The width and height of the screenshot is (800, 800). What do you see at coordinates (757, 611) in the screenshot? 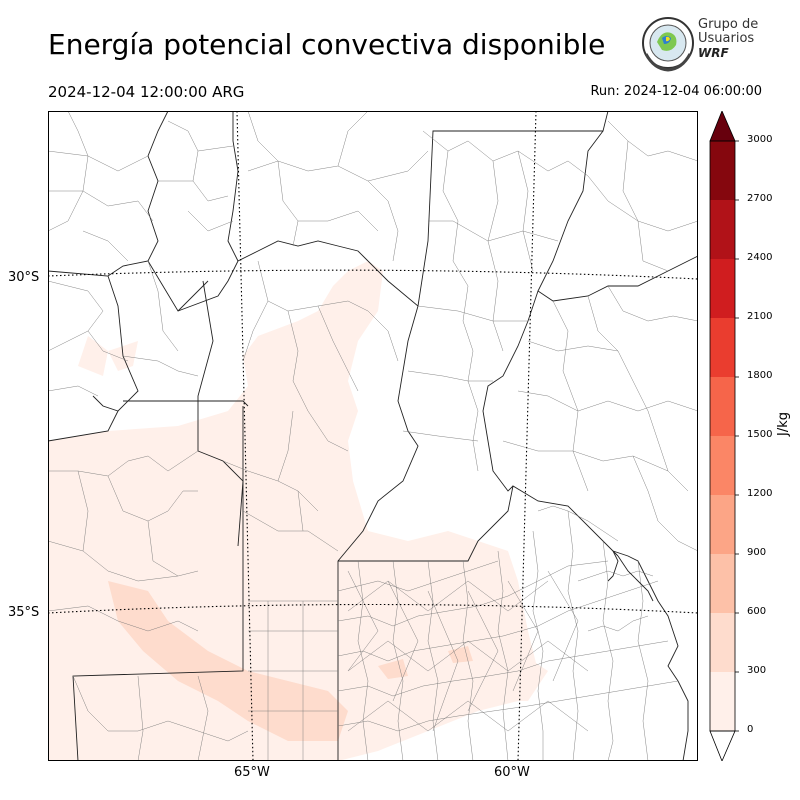
I see `colorbar-tick-label: 600` at bounding box center [757, 611].